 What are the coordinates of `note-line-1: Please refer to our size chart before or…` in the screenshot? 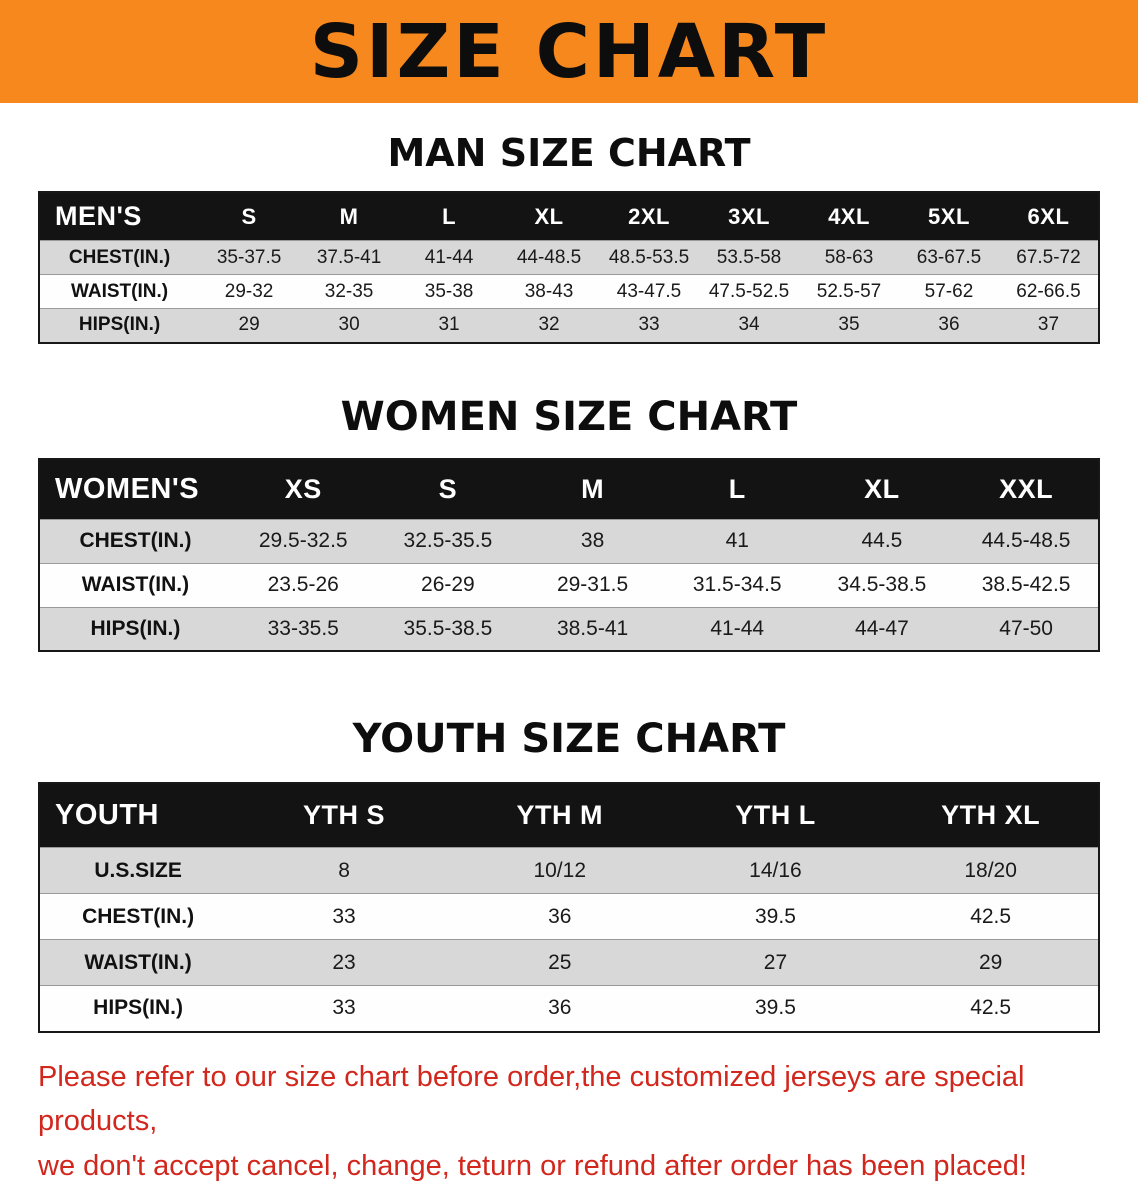 It's located at (569, 1100).